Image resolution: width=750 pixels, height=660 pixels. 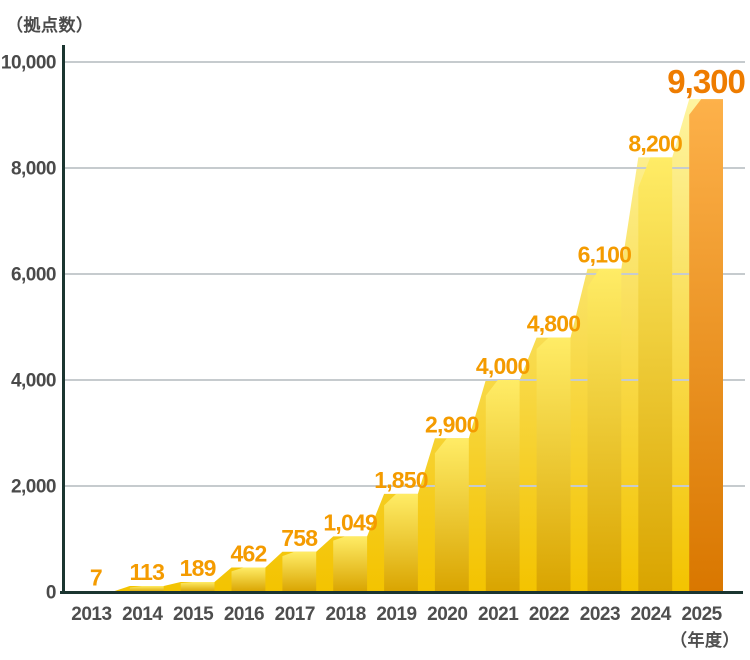 What do you see at coordinates (33, 381) in the screenshot?
I see `ytick-label-4,000: 4,000` at bounding box center [33, 381].